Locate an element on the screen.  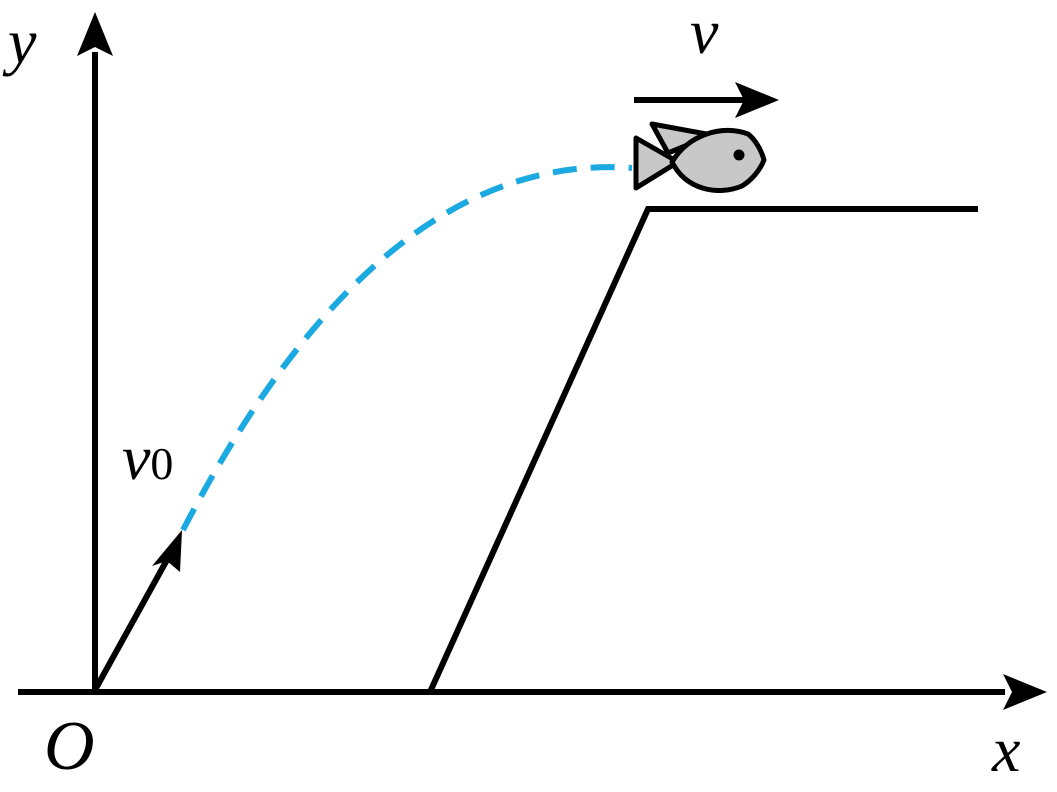
y-axis-label: y is located at coordinates (22, 41).